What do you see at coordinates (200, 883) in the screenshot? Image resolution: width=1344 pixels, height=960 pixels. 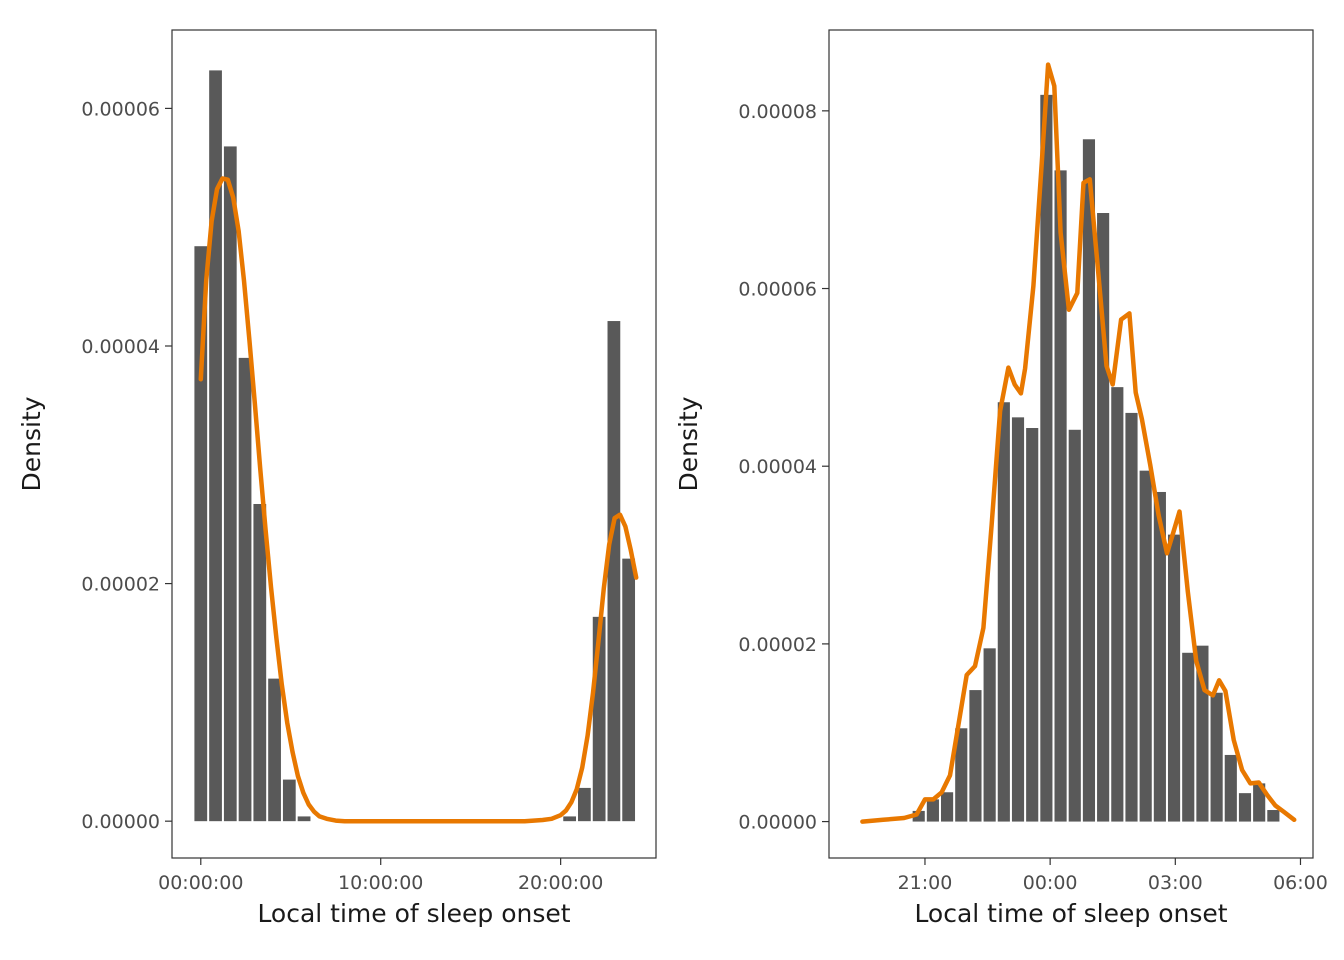 I see `x-tick-label: 00:00:00` at bounding box center [200, 883].